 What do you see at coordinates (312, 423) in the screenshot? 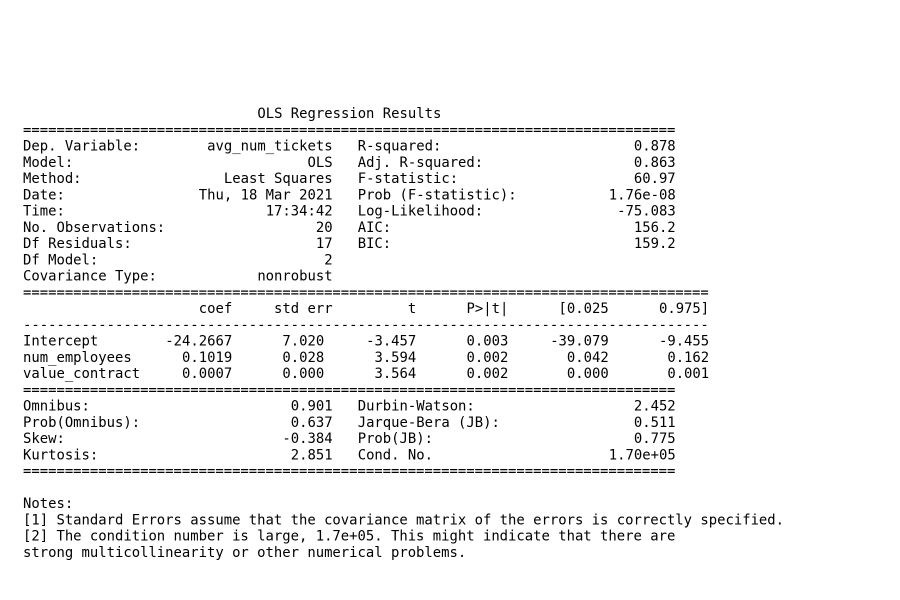
I see `diagnostic-value: 0.637` at bounding box center [312, 423].